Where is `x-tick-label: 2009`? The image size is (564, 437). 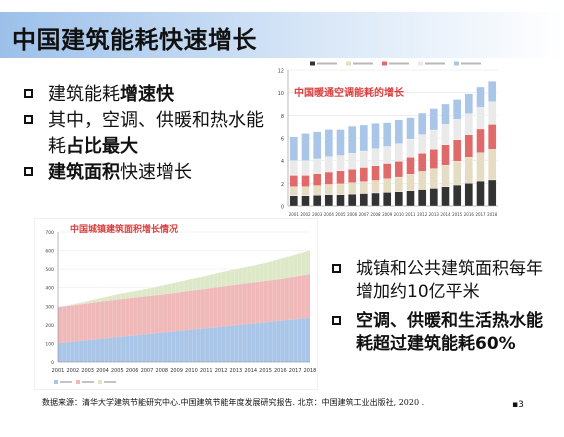 x-tick-label: 2009 is located at coordinates (387, 214).